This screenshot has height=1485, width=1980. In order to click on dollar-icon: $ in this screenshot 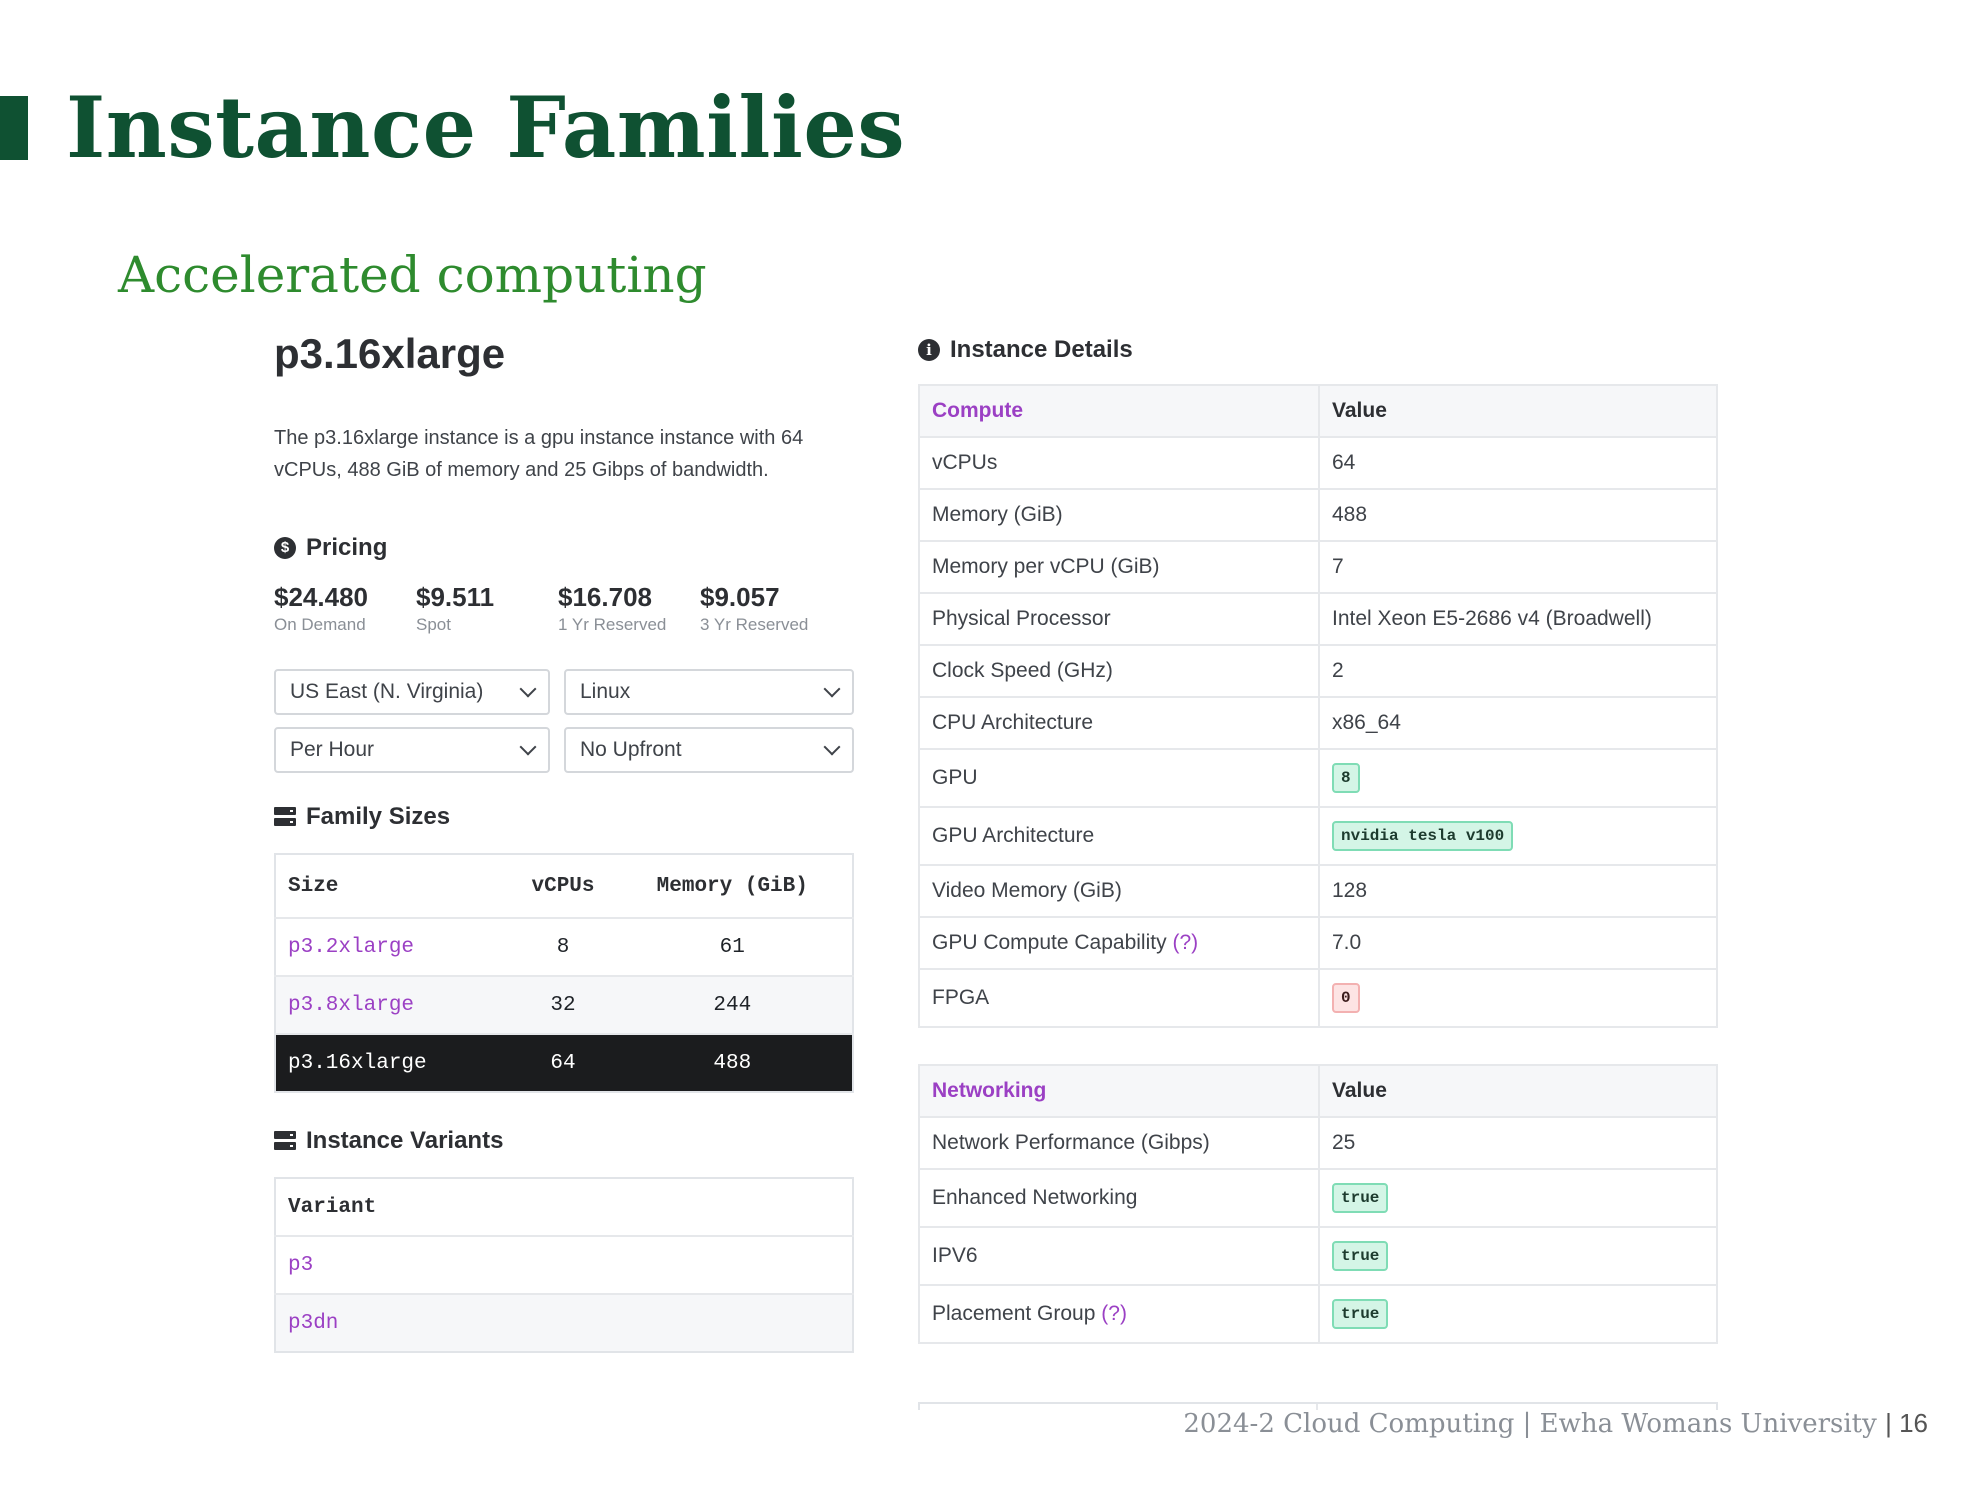, I will do `click(285, 548)`.